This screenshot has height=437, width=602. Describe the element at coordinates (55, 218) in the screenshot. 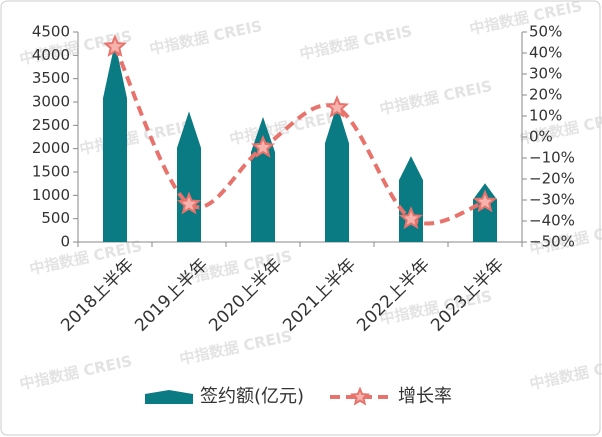

I see `y-tick-label: 500` at that location.